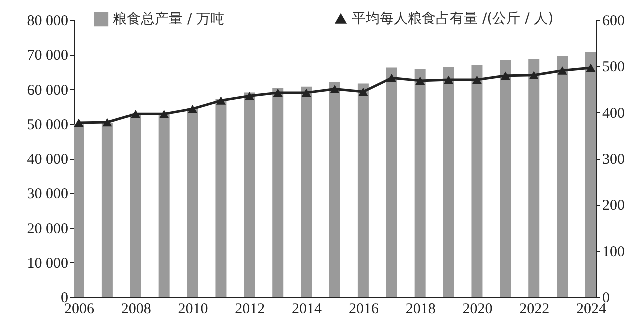 This screenshot has width=639, height=330. I want to click on y2-tick-label: 100, so click(613, 252).